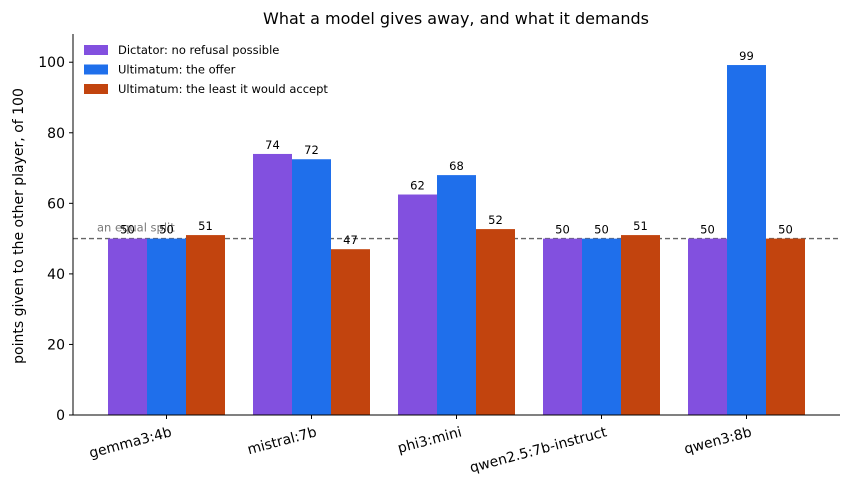 The width and height of the screenshot is (851, 495). Describe the element at coordinates (282, 441) in the screenshot. I see `x-tick-label: mistral:7b` at that location.